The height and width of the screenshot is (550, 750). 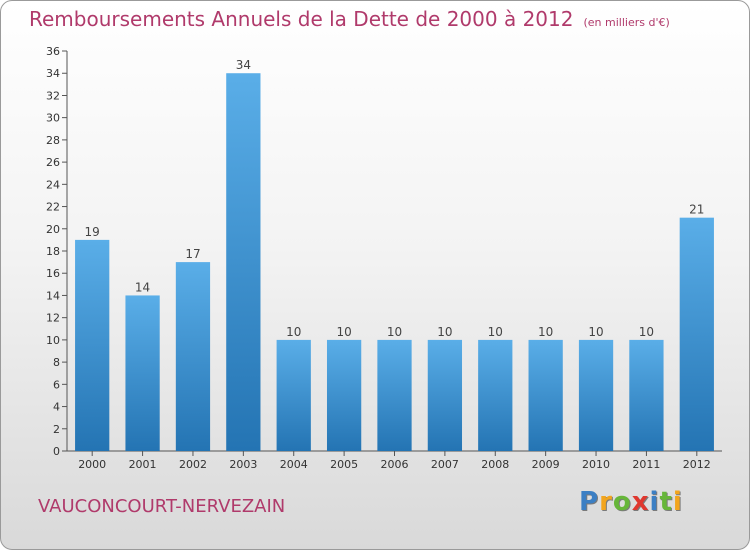 I want to click on x-tick-label: 2008, so click(x=495, y=464).